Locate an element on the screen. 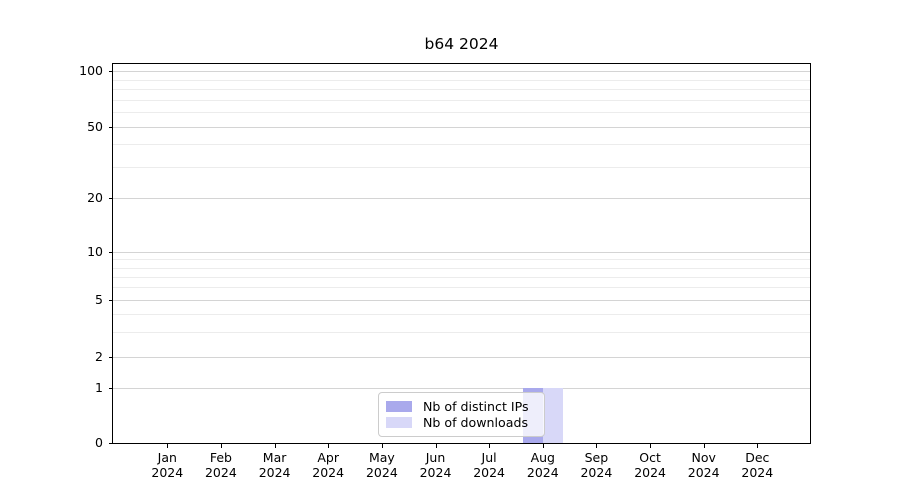 This screenshot has height=500, width=900. x-tick-label-line: Mar is located at coordinates (274, 457).